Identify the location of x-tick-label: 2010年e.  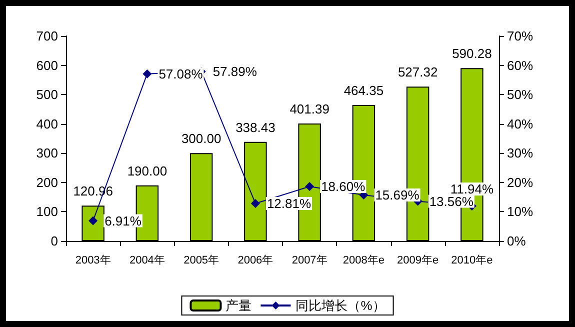
(472, 260).